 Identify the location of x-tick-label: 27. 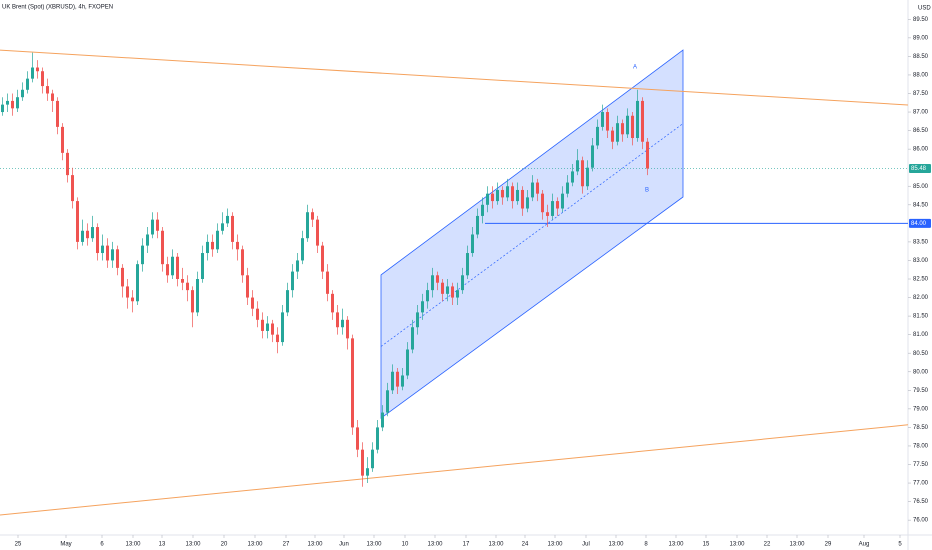
(286, 545).